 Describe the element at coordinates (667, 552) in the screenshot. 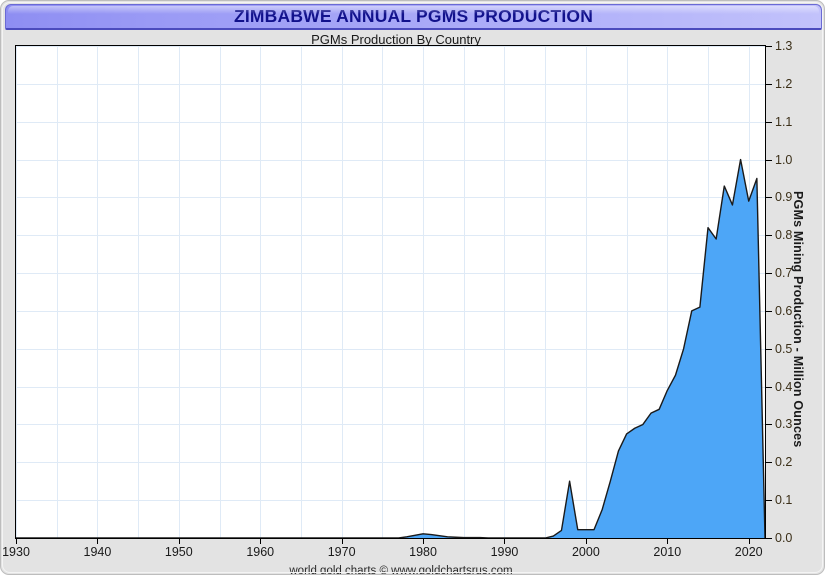

I see `x-axis-label: 2010` at that location.